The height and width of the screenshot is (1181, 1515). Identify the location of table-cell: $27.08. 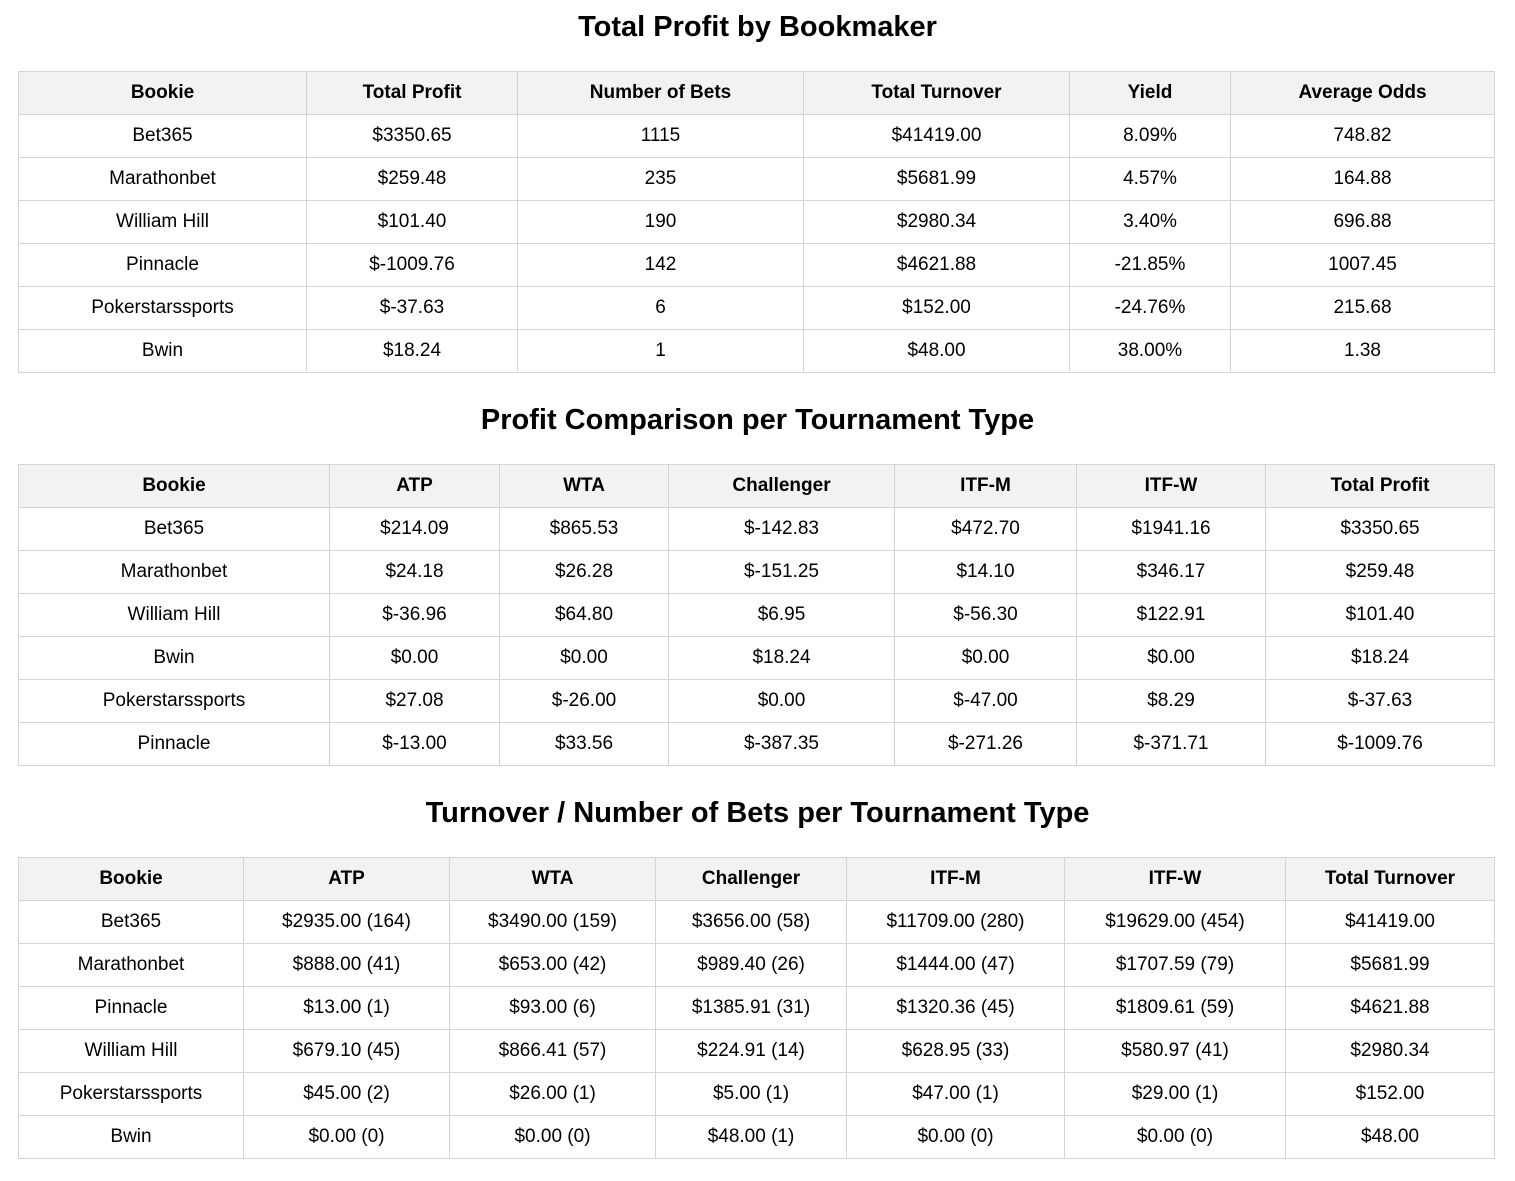
(414, 701).